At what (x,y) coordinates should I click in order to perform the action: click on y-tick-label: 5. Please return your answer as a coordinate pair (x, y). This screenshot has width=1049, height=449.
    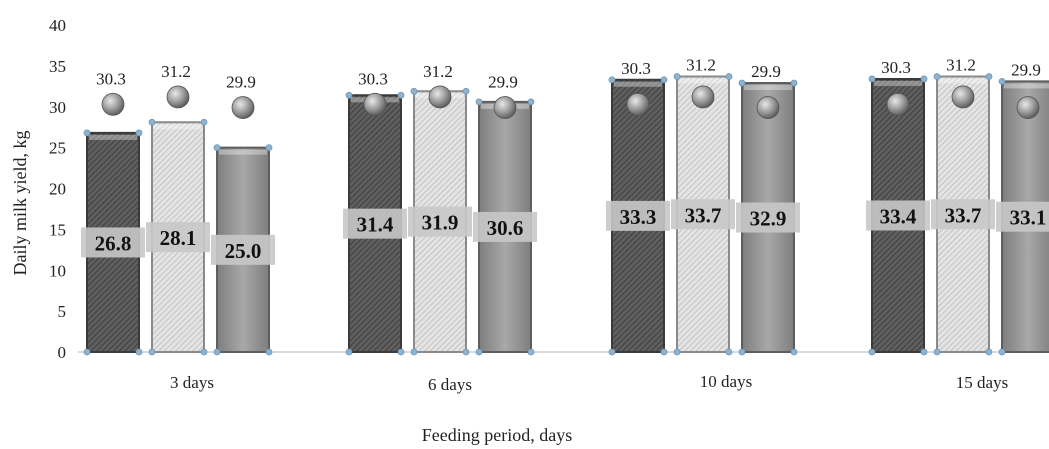
    Looking at the image, I should click on (62, 311).